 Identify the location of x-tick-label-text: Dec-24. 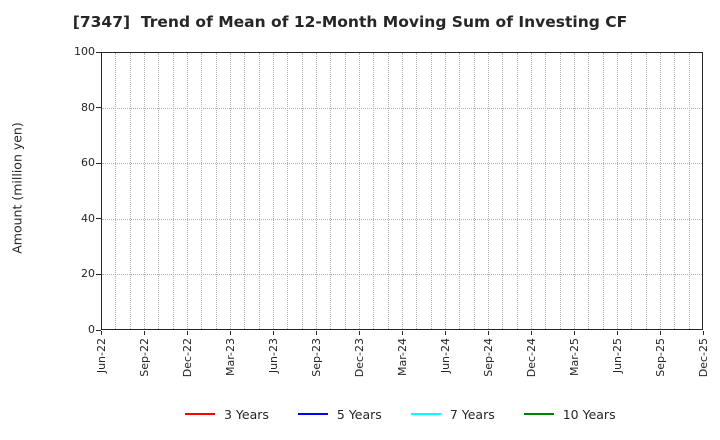
(531, 358).